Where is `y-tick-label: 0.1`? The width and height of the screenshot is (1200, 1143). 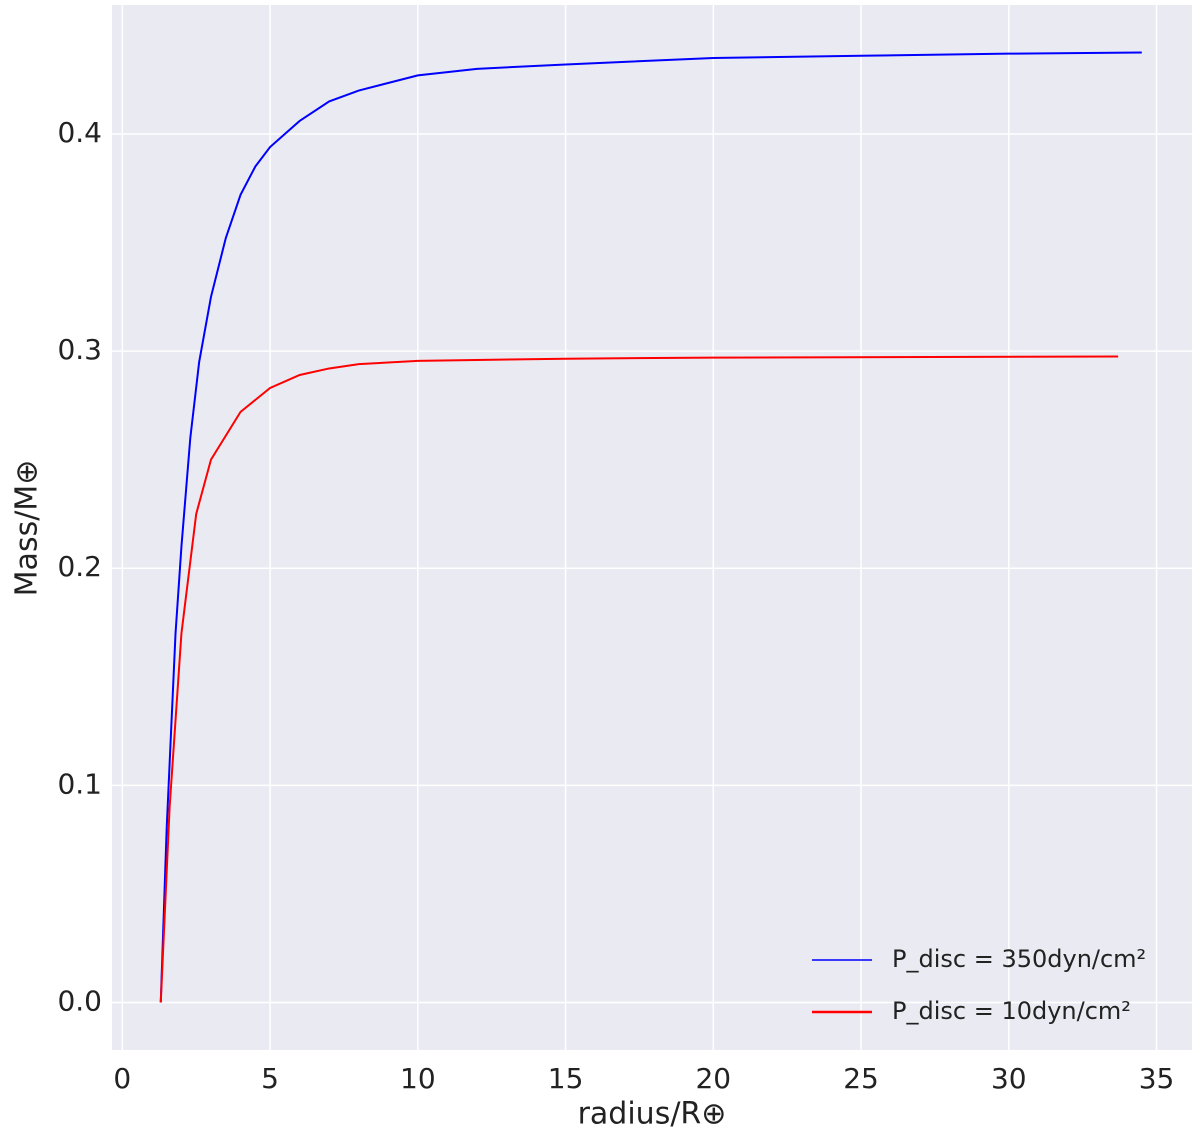 y-tick-label: 0.1 is located at coordinates (79, 783).